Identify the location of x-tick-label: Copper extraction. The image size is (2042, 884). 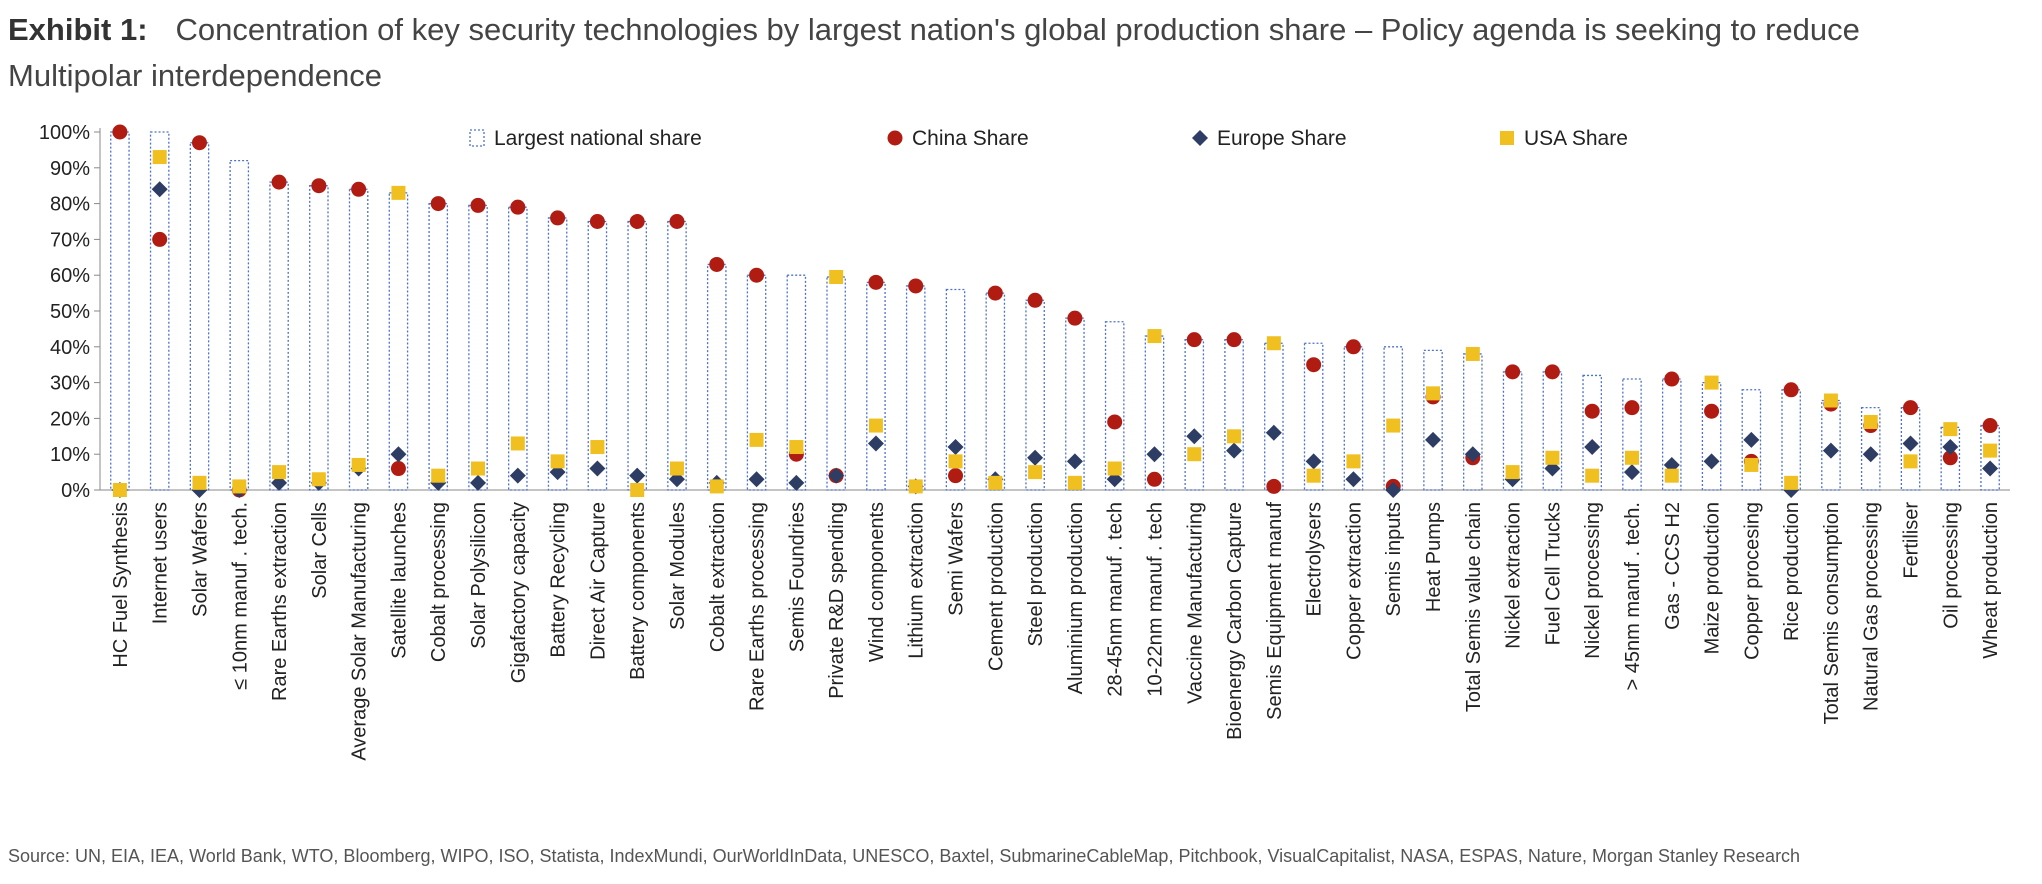
(1354, 581).